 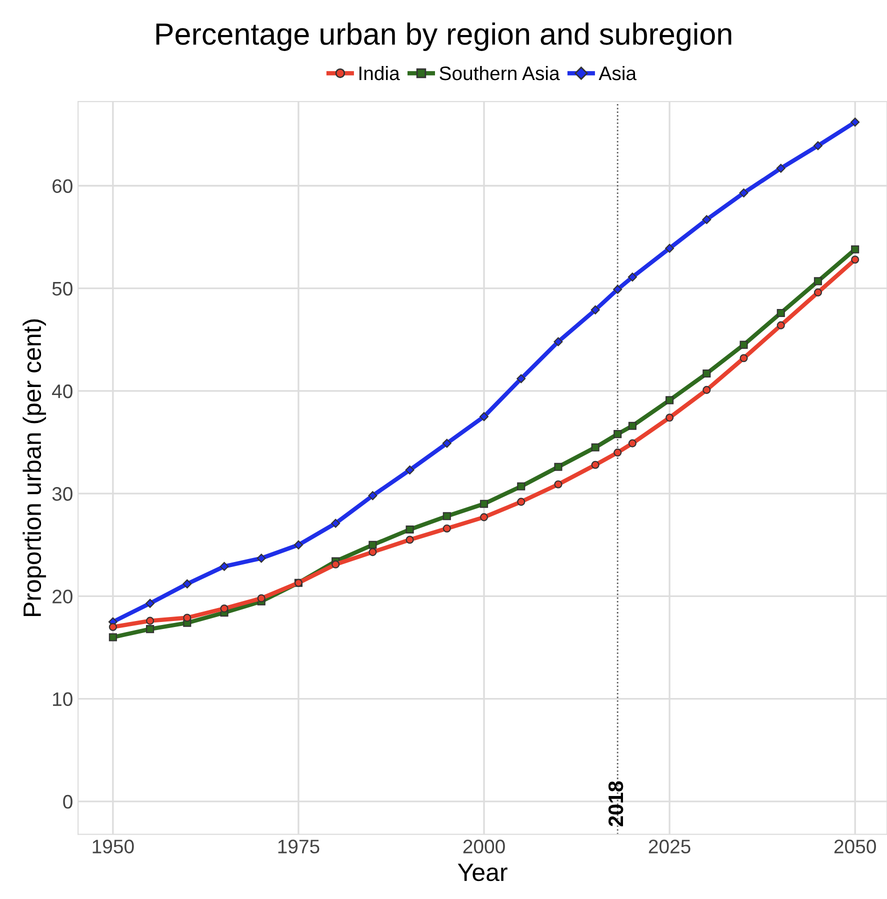 I want to click on x-tick-label: 1975, so click(x=299, y=847).